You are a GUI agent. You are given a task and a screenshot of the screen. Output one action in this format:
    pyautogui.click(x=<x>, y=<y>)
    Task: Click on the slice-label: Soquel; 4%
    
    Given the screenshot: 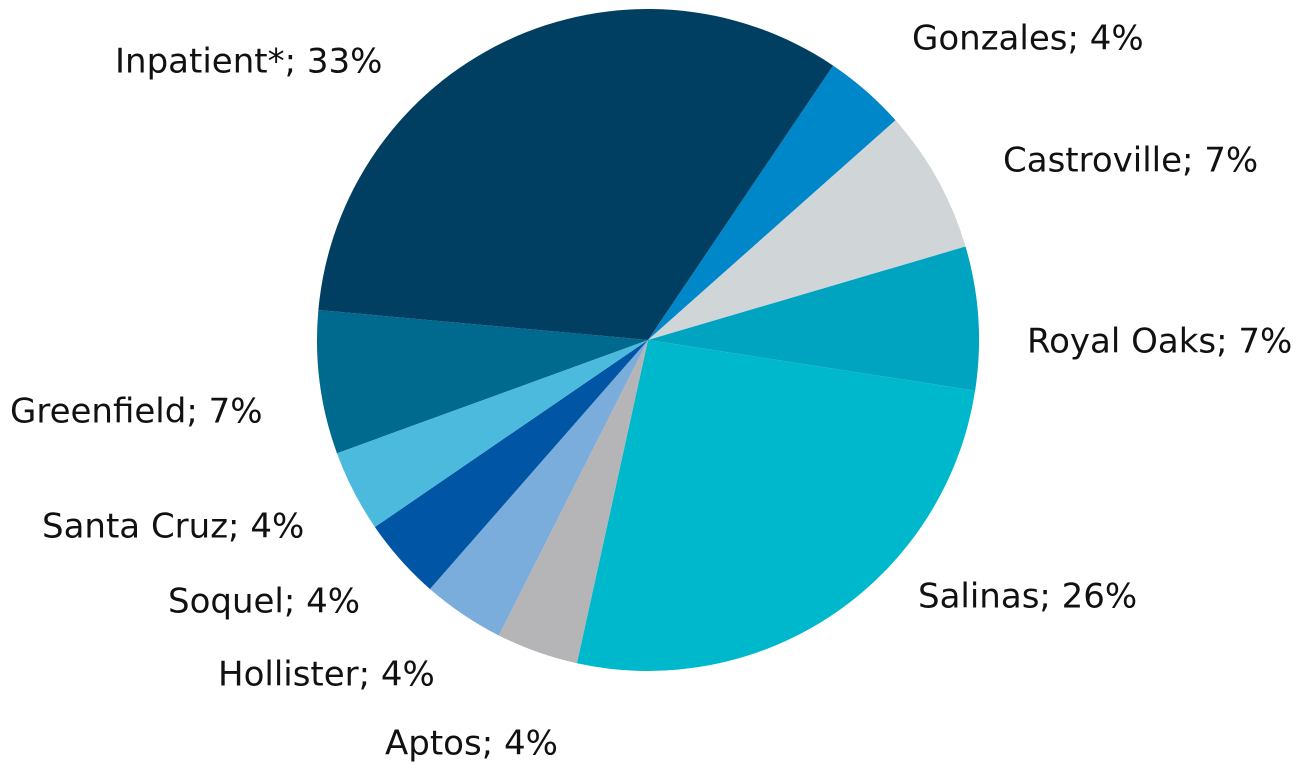 What is the action you would take?
    pyautogui.click(x=264, y=602)
    